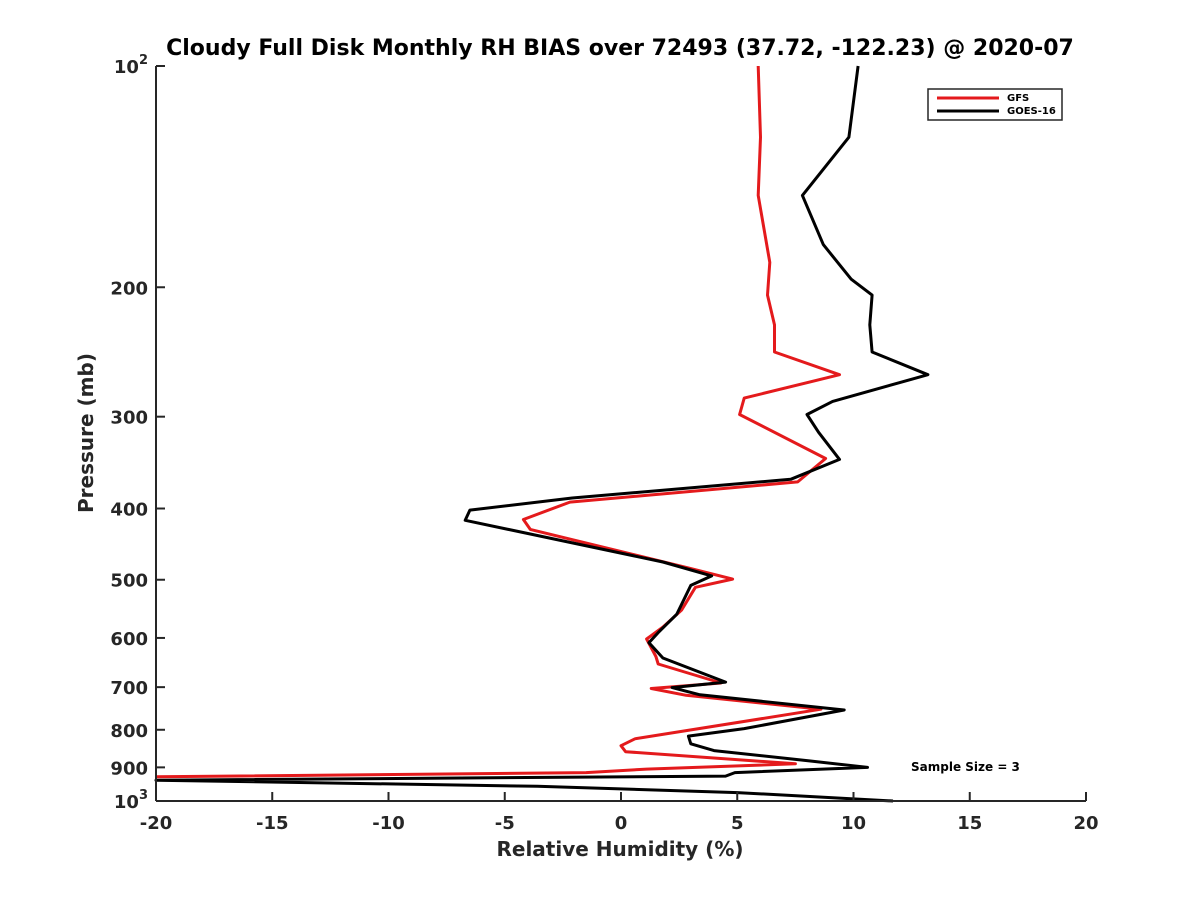 The width and height of the screenshot is (1200, 900). Describe the element at coordinates (131, 800) in the screenshot. I see `y-tick-label: 10³` at that location.